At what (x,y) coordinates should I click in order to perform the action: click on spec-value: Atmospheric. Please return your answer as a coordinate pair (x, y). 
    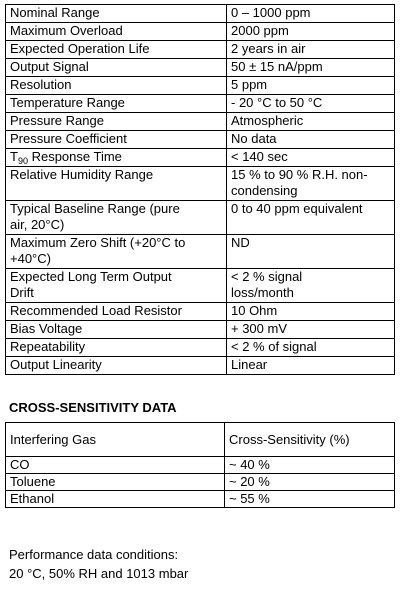
    Looking at the image, I should click on (310, 121).